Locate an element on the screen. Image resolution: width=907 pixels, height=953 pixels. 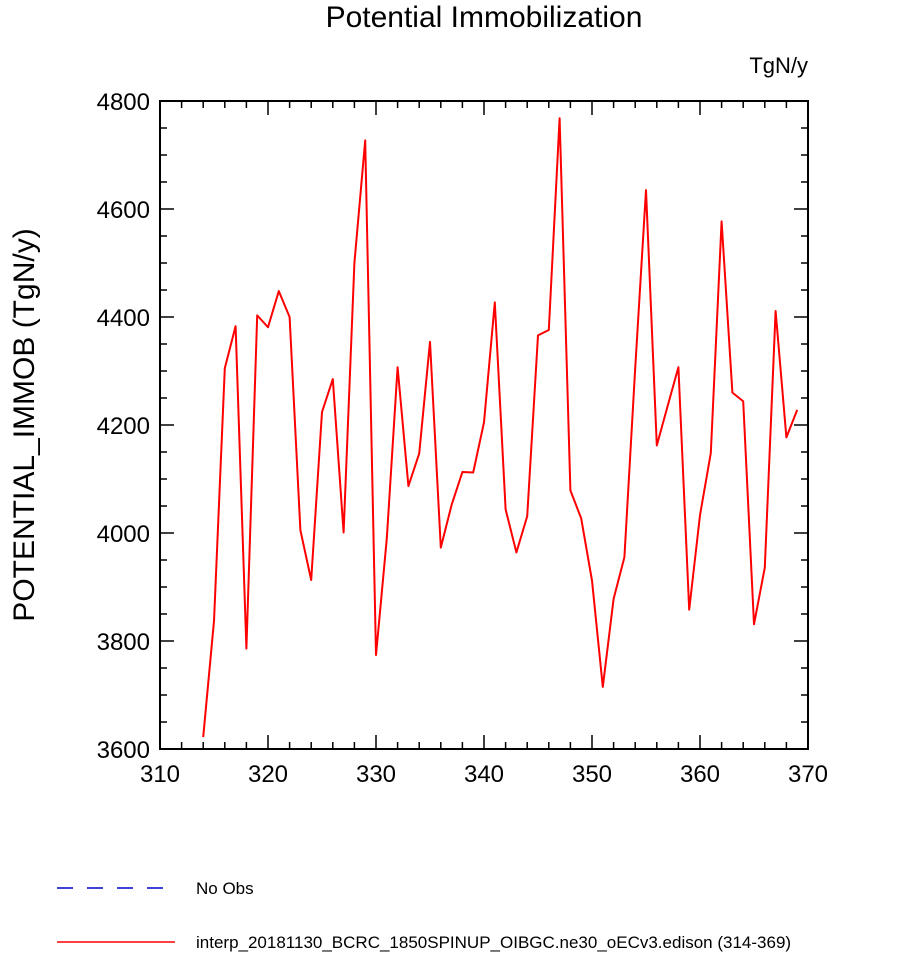
x-tick-label: 370 is located at coordinates (808, 774).